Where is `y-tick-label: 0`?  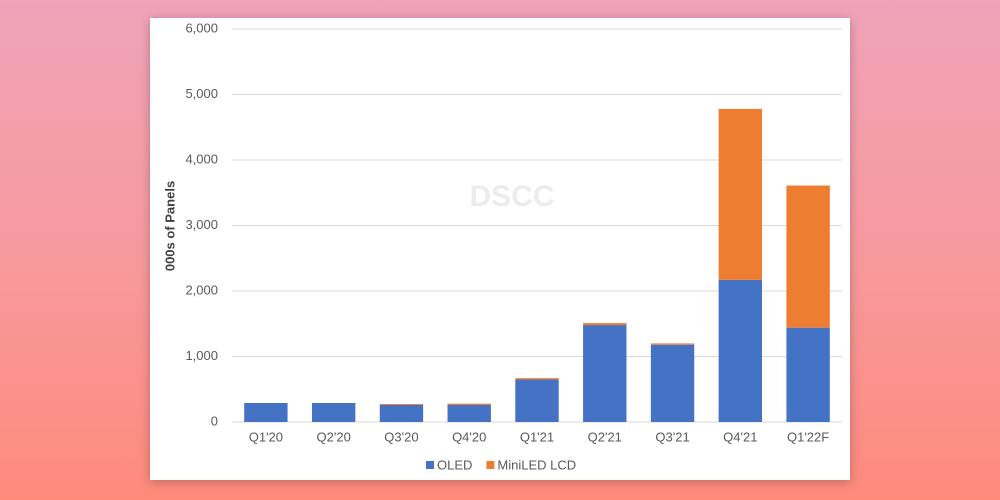 y-tick-label: 0 is located at coordinates (214, 420).